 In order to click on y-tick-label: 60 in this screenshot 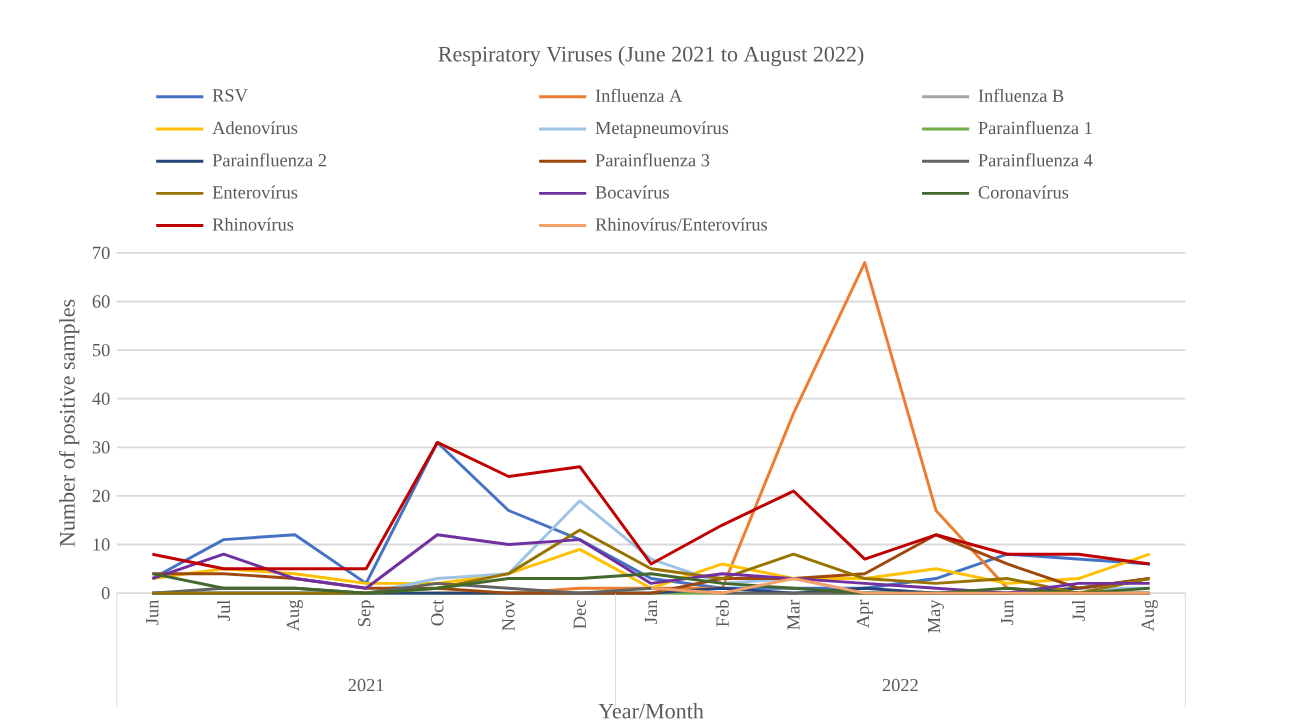, I will do `click(101, 301)`.